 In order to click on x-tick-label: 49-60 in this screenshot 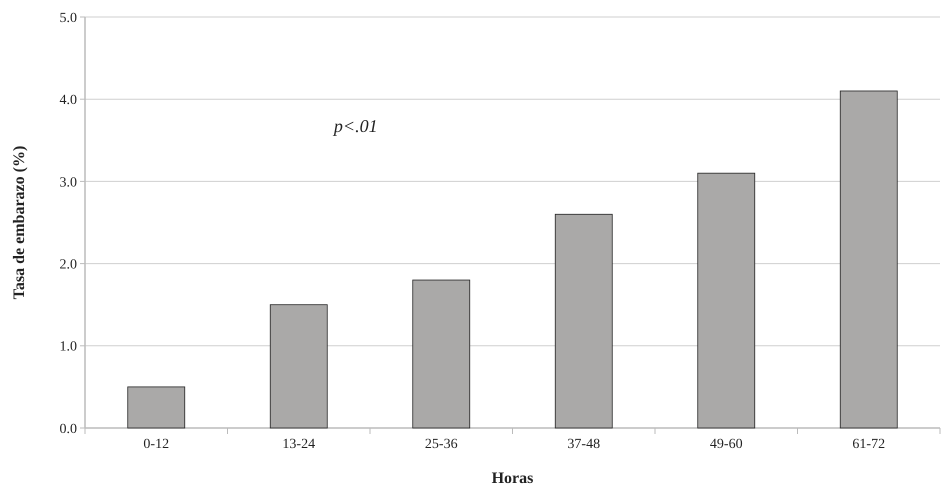, I will do `click(726, 444)`.